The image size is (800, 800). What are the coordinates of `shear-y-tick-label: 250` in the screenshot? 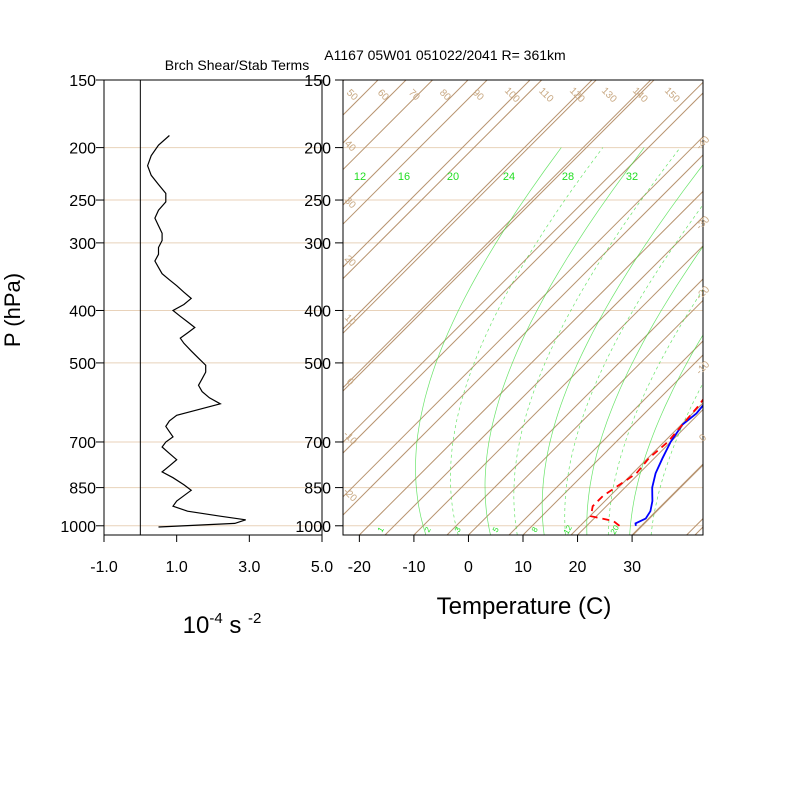 It's located at (82, 201).